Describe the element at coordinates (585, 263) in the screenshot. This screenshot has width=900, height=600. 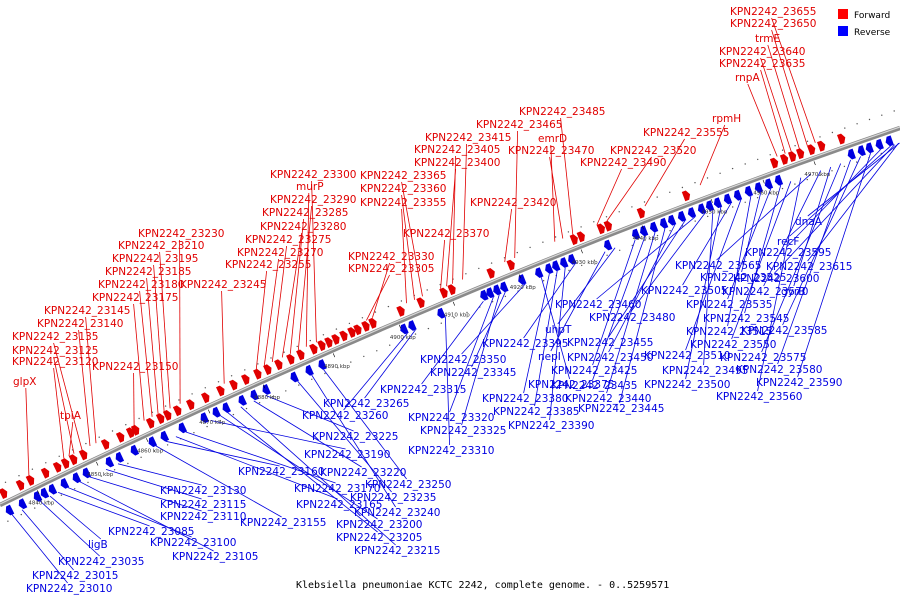
I see `tick-label: 4930 kbp` at that location.